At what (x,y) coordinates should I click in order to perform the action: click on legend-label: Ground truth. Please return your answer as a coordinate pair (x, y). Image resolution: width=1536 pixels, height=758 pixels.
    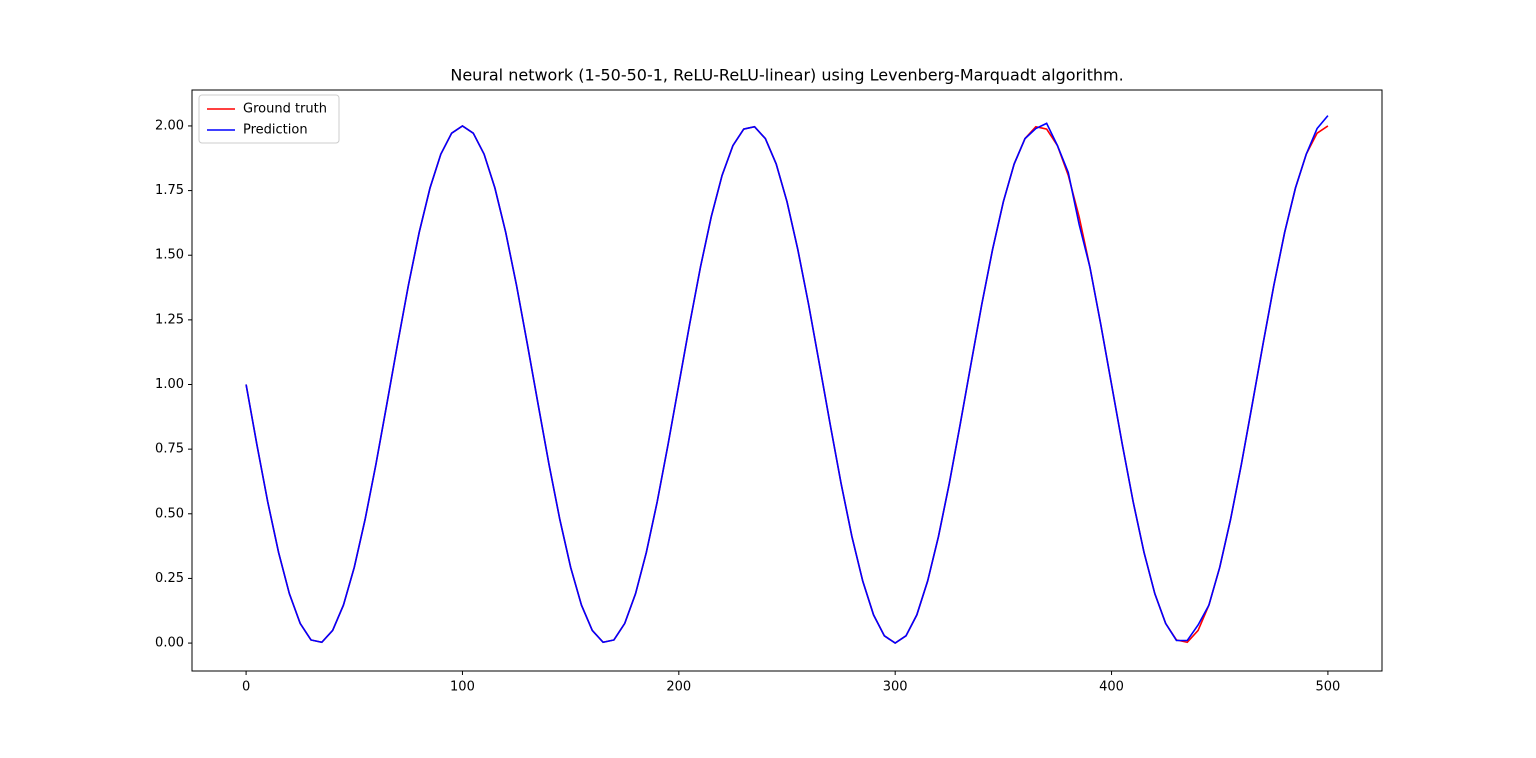
    Looking at the image, I should click on (285, 109).